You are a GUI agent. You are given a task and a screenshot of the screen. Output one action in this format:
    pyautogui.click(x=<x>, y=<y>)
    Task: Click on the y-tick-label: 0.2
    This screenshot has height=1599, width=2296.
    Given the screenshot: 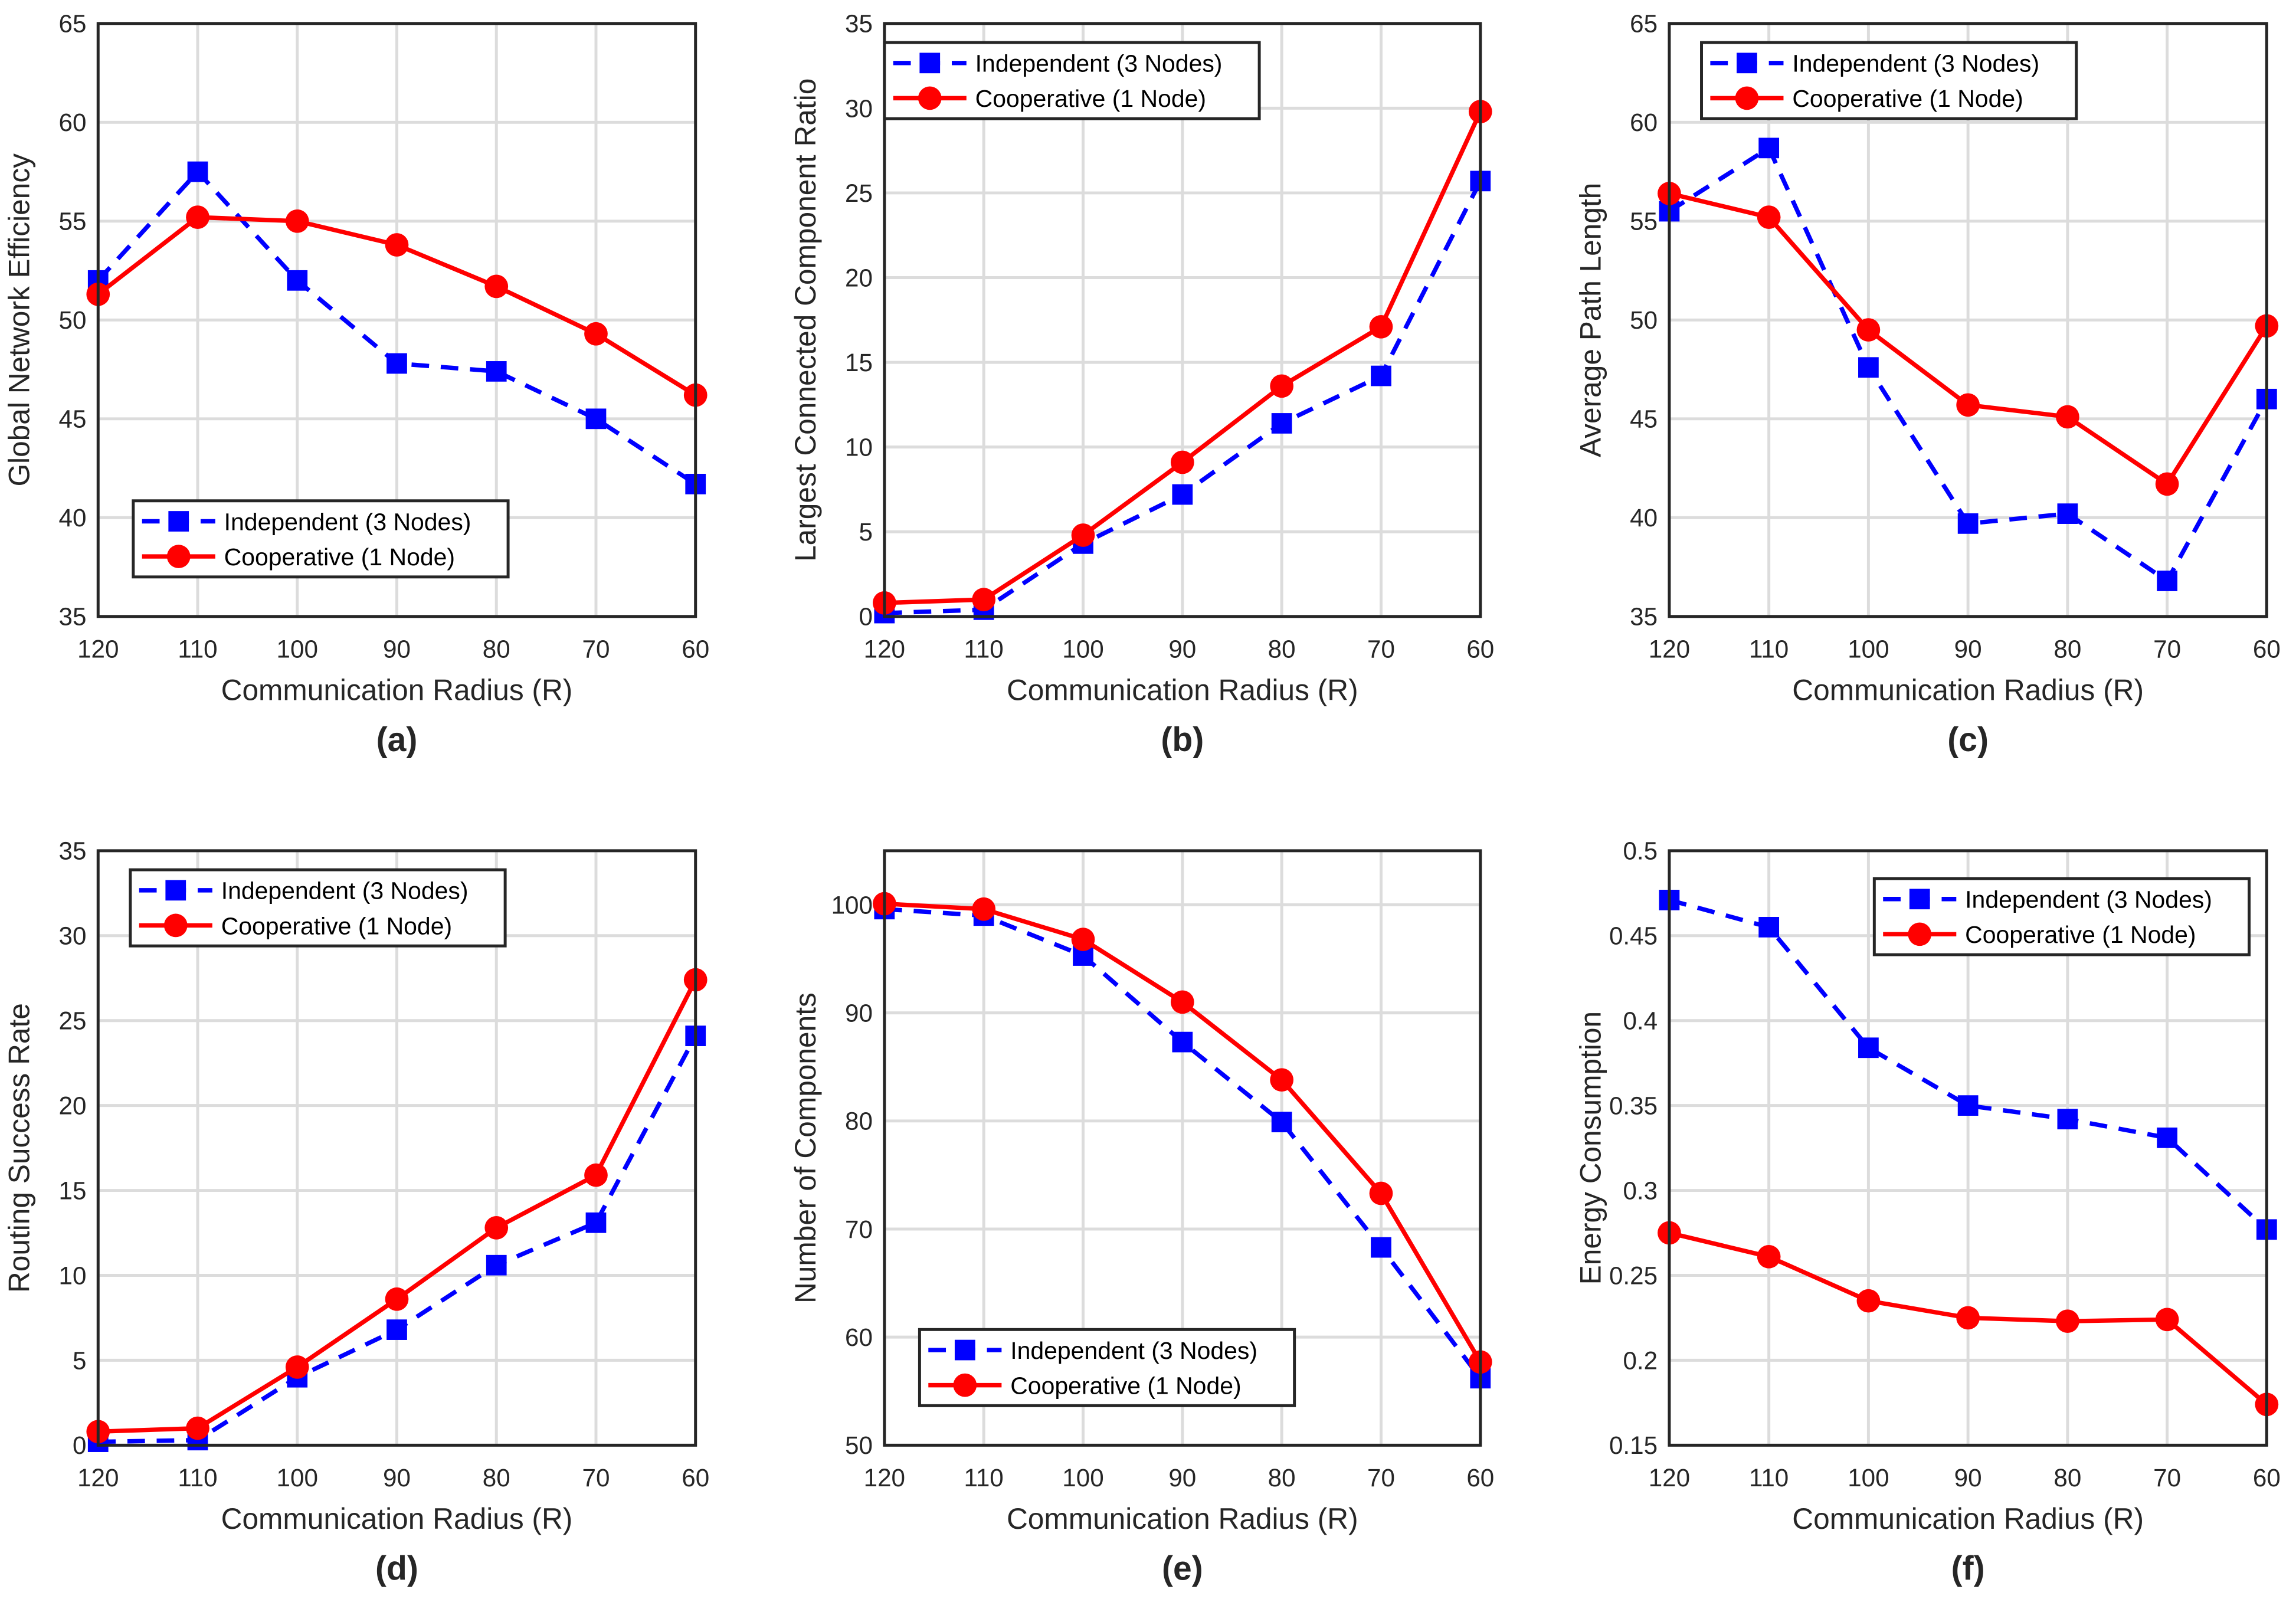 What is the action you would take?
    pyautogui.click(x=1641, y=1360)
    